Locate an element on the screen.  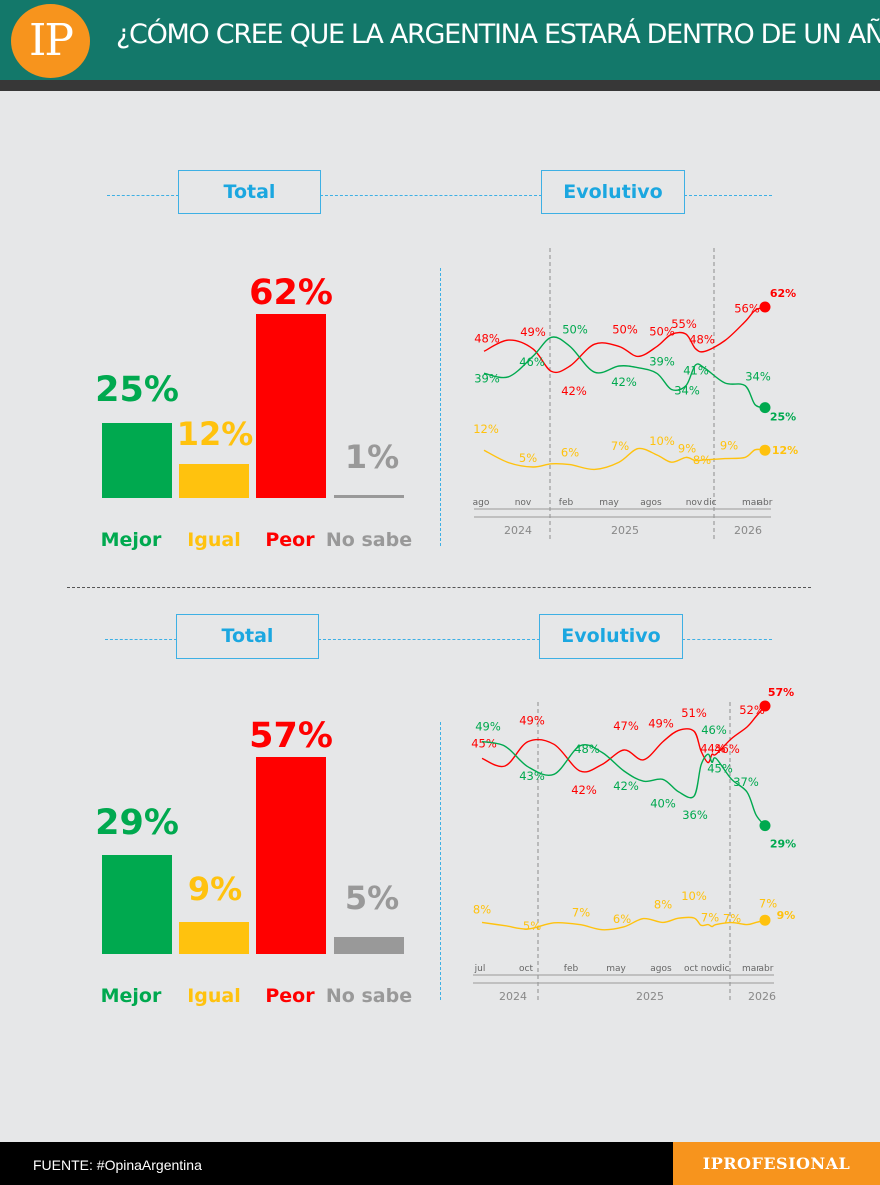
x-tick-label: oct is located at coordinates (691, 969).